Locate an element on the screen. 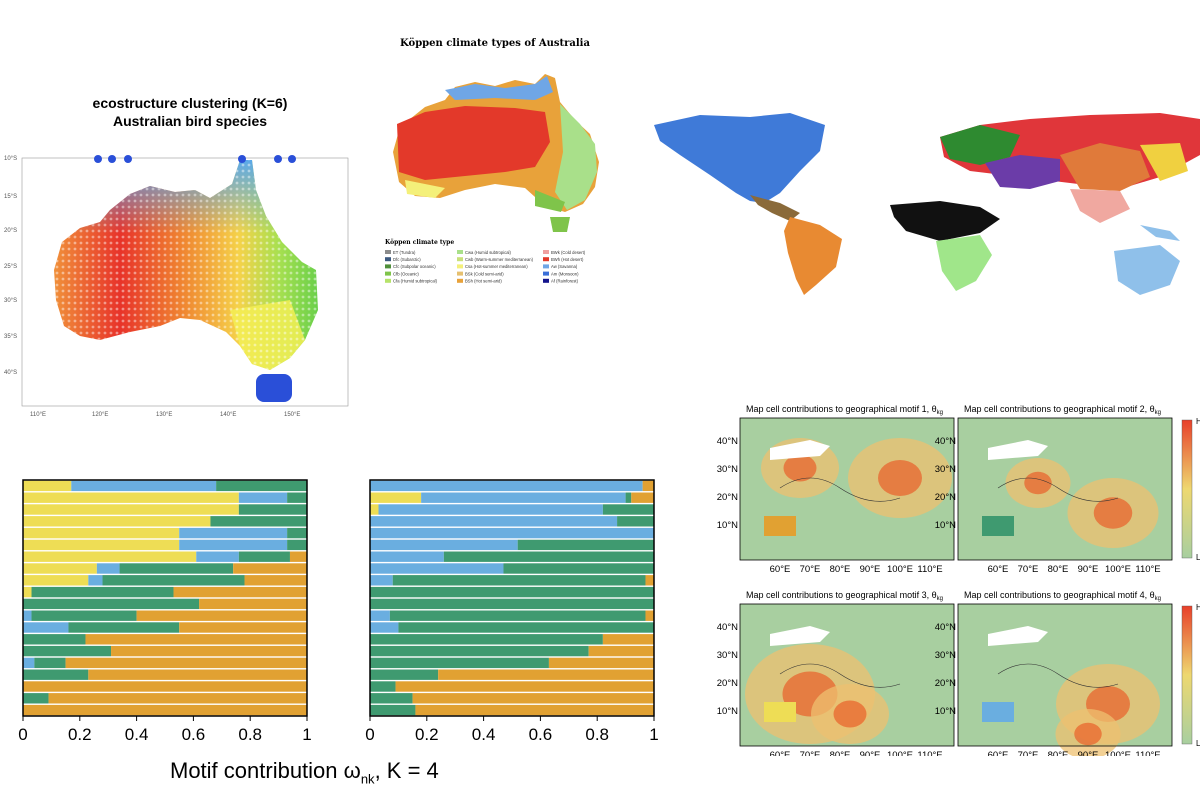  koppen-legend-title: Köppen climate type is located at coordinates (419, 242).